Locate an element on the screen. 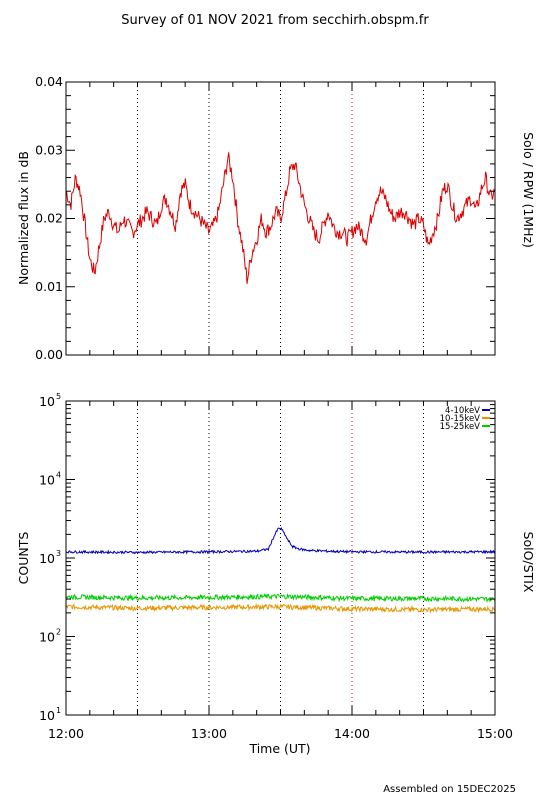 The height and width of the screenshot is (800, 550). rpw-series is located at coordinates (280, 218).